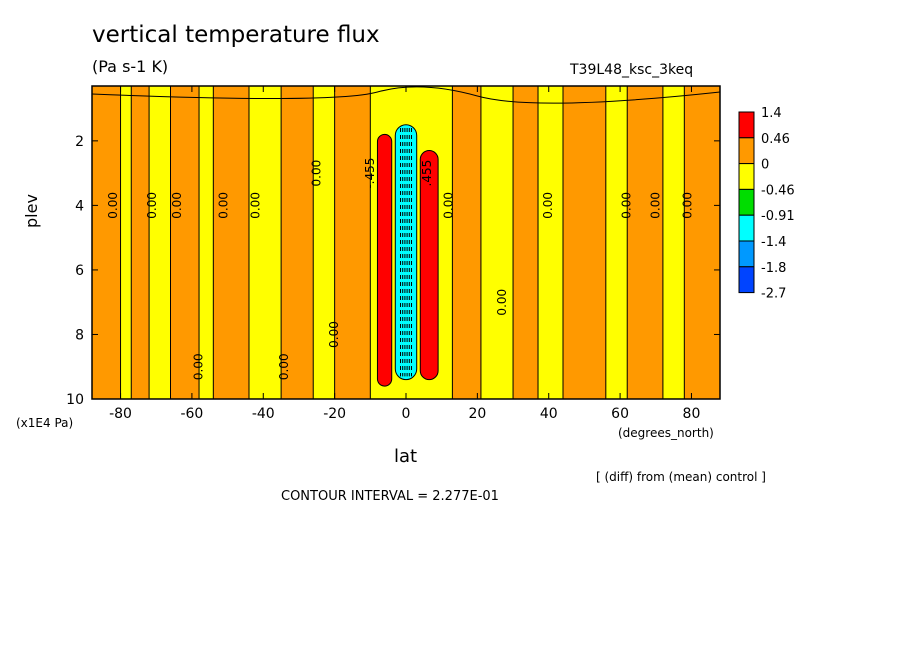 The height and width of the screenshot is (654, 904). I want to click on y-tick-label: 8, so click(79, 335).